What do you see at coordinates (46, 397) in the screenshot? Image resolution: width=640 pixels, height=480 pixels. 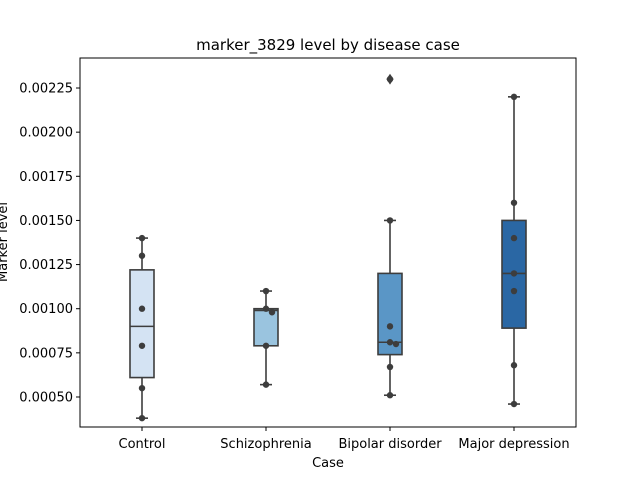 I see `y-tick-label: 0.00050` at bounding box center [46, 397].